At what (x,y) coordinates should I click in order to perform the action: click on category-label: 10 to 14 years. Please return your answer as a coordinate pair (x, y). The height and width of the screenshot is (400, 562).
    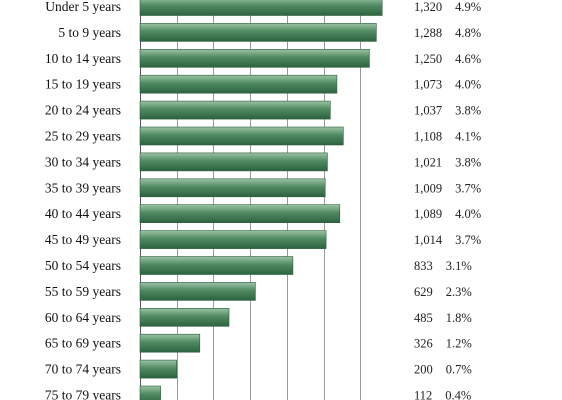
    Looking at the image, I should click on (83, 58).